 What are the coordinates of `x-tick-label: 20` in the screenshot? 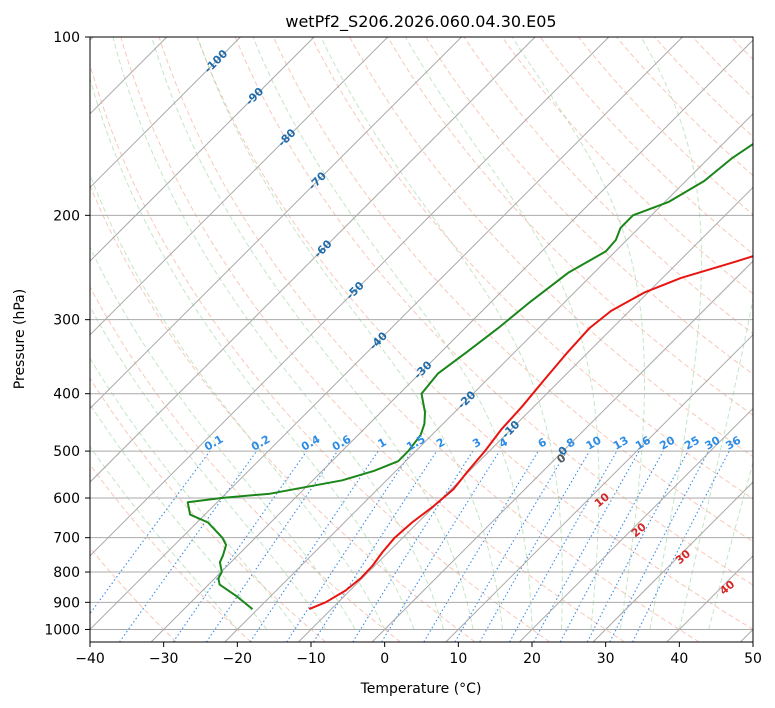 It's located at (532, 659).